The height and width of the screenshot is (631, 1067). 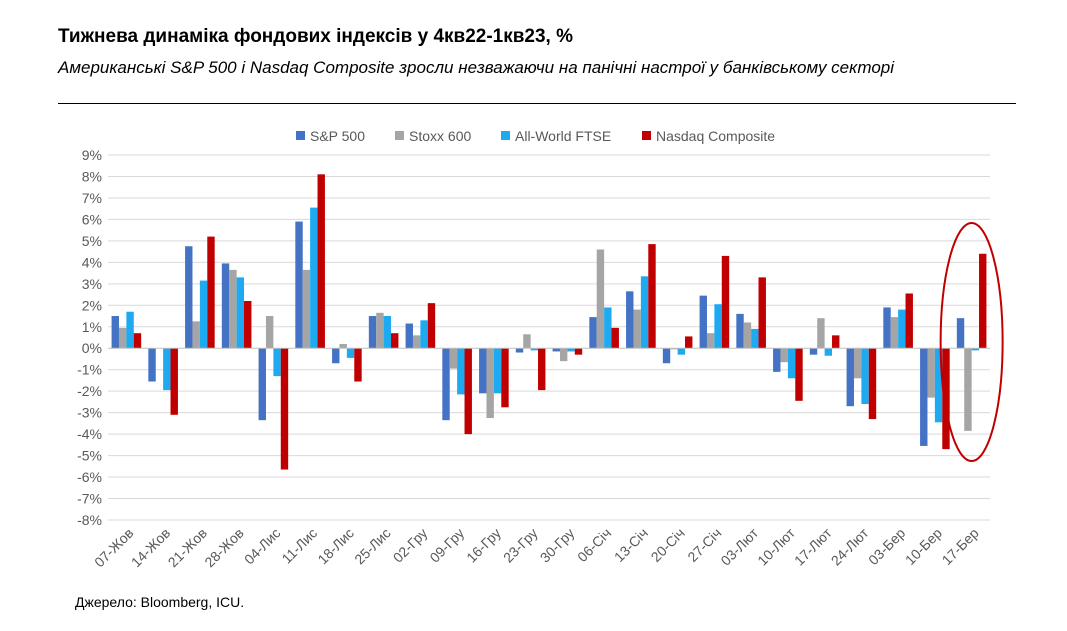 What do you see at coordinates (557, 545) in the screenshot?
I see `x-tick-label: 30-Гру` at bounding box center [557, 545].